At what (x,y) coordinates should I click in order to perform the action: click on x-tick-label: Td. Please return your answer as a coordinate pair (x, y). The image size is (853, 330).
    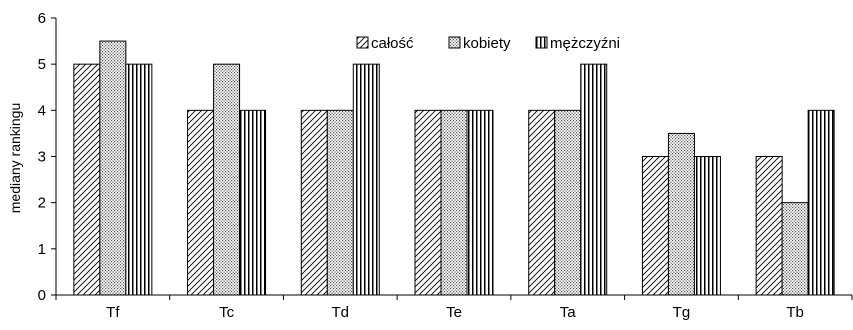
    Looking at the image, I should click on (341, 312).